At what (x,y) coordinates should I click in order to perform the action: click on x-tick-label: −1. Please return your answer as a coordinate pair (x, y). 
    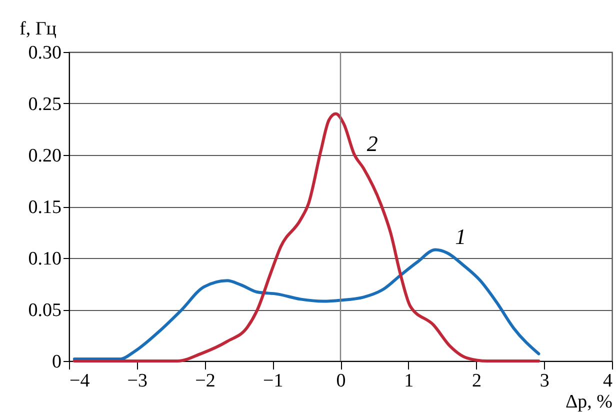
    Looking at the image, I should click on (273, 381).